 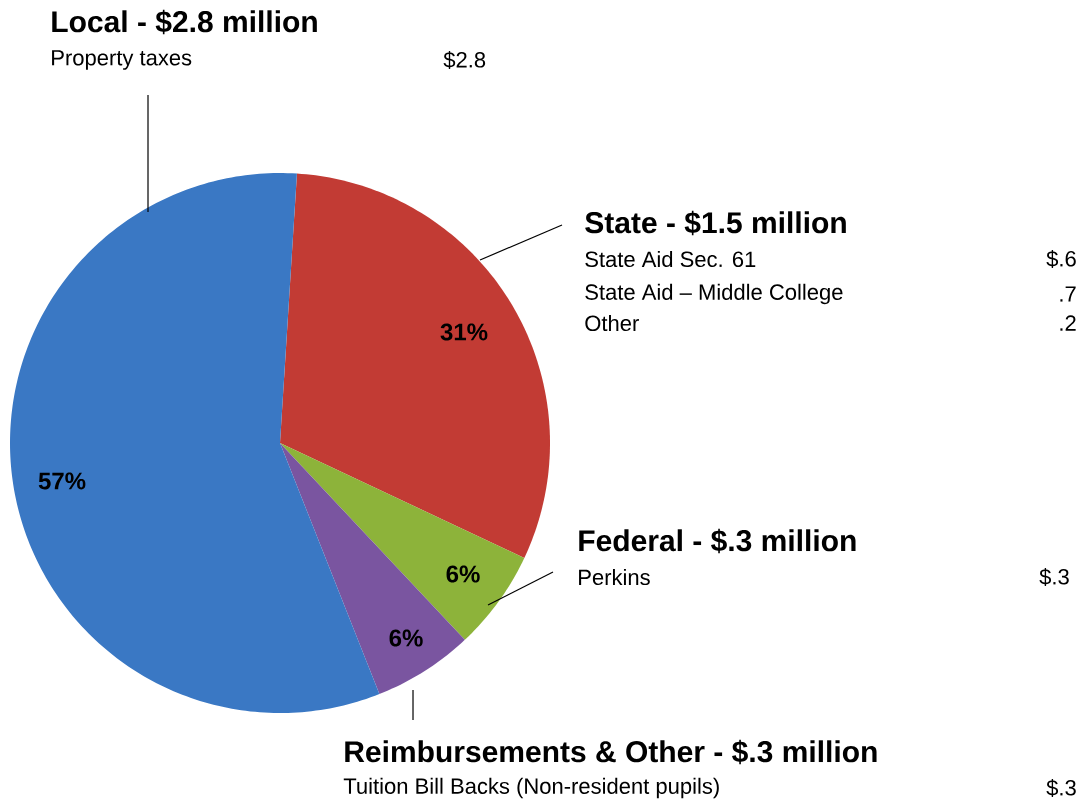 What do you see at coordinates (714, 294) in the screenshot?
I see `text: State Aid – Middle College` at bounding box center [714, 294].